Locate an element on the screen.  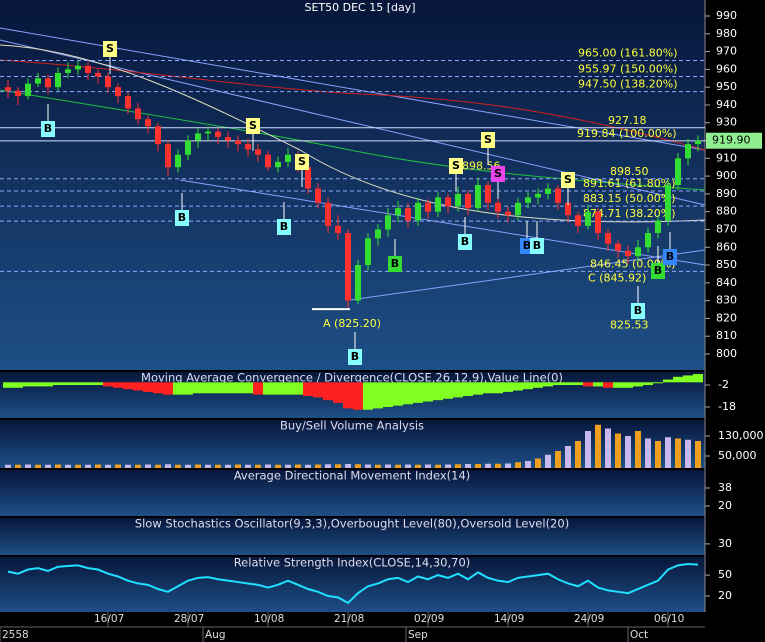
adx-panel is located at coordinates (352, 493).